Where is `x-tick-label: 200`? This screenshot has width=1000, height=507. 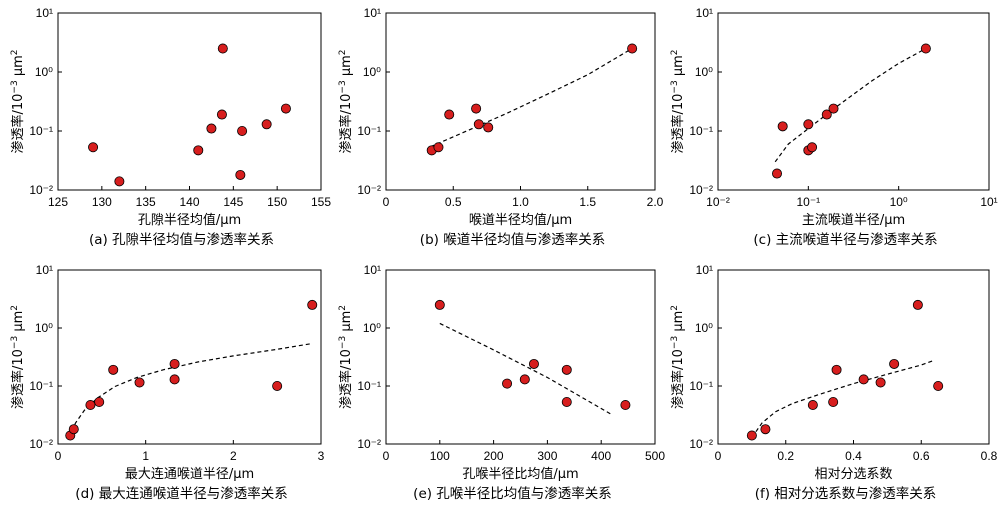 x-tick-label: 200 is located at coordinates (494, 456).